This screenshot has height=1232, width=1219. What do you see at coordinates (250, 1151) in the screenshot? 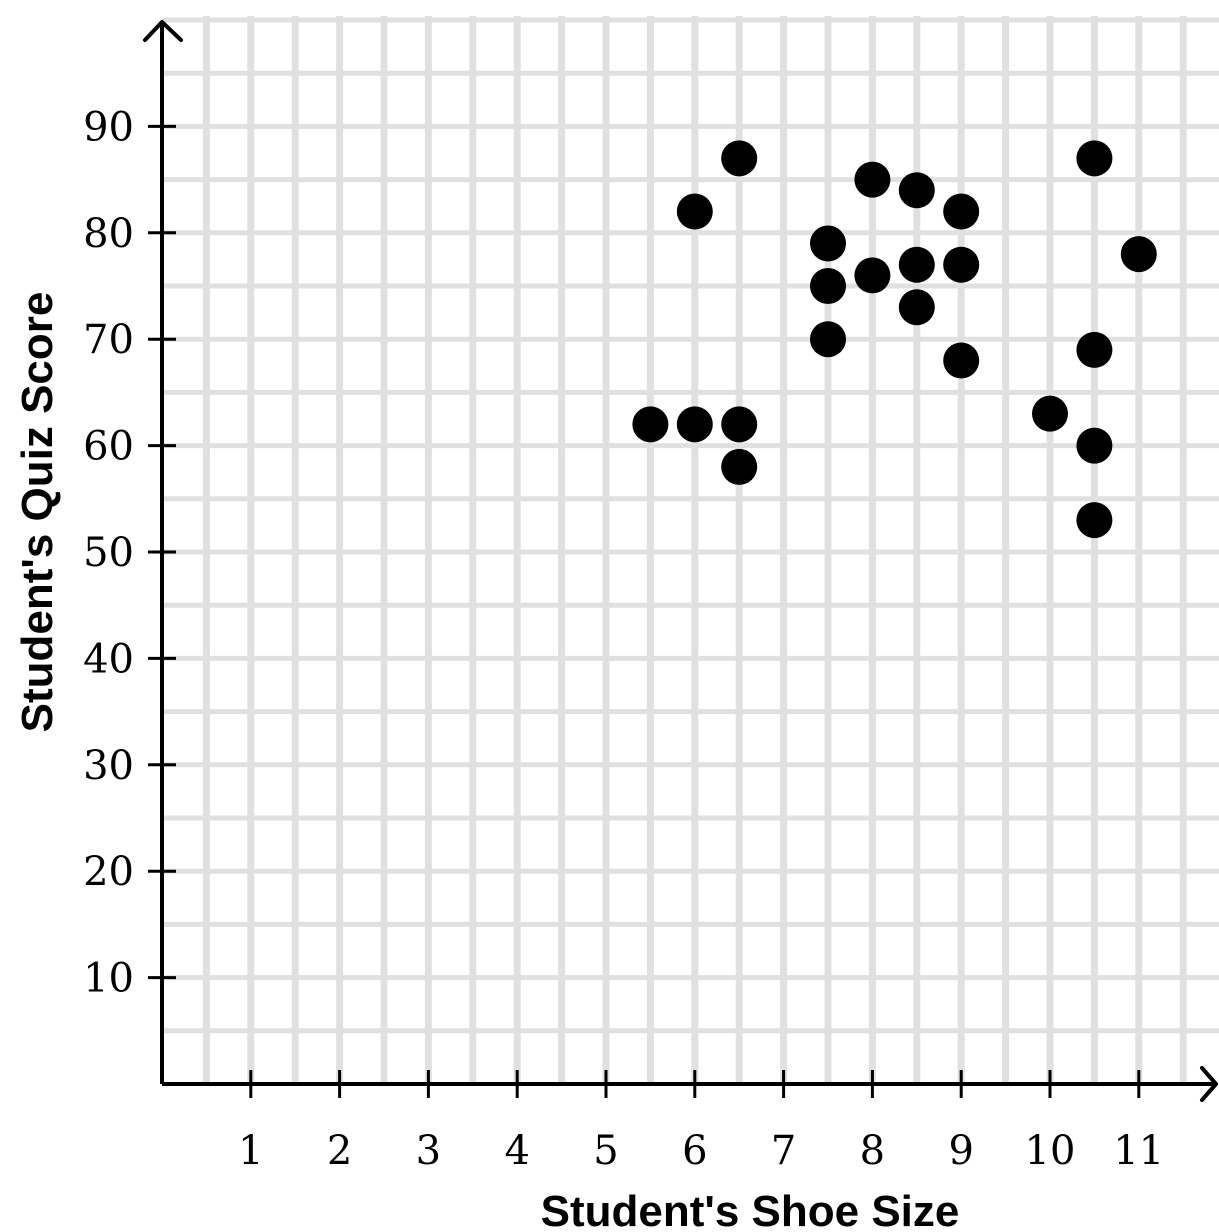
I see `x-tick-label: 1` at bounding box center [250, 1151].